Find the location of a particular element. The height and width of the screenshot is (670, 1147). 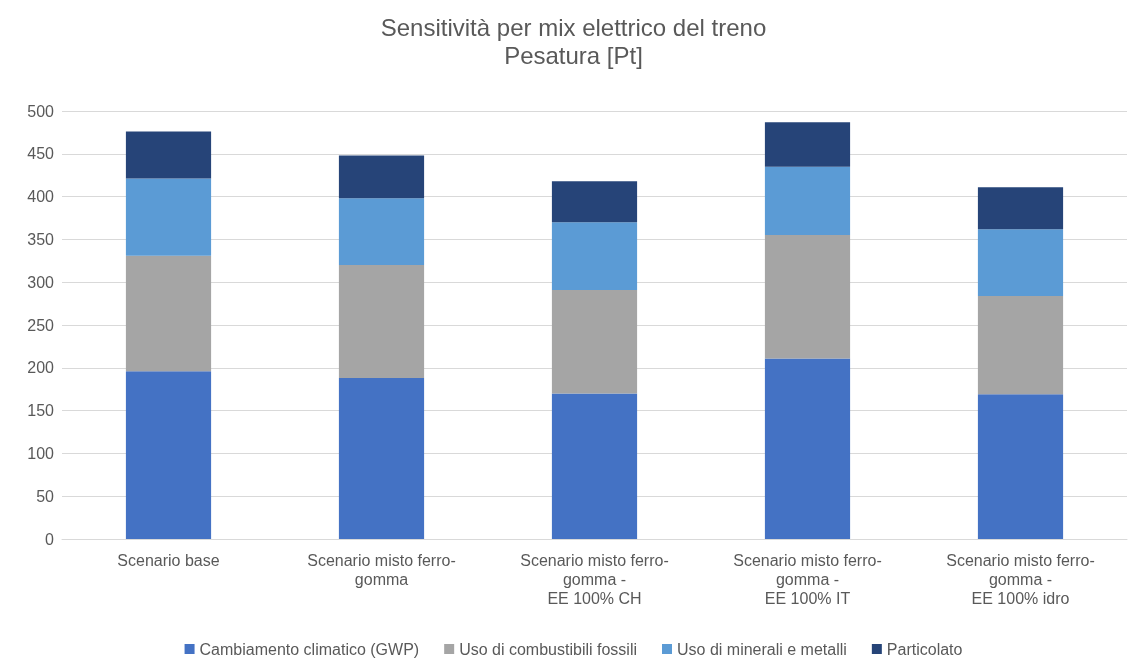

y-tick-label: 250 is located at coordinates (41, 325).